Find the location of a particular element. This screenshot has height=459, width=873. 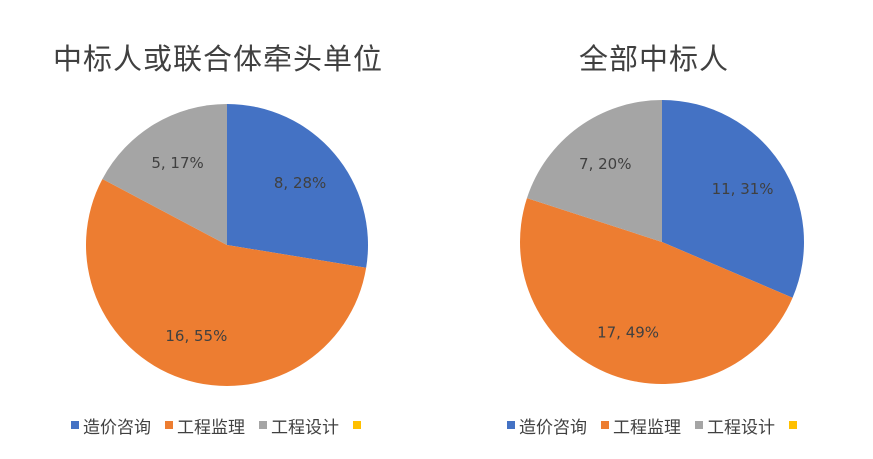

data-label-design: 7, 20% is located at coordinates (605, 164).